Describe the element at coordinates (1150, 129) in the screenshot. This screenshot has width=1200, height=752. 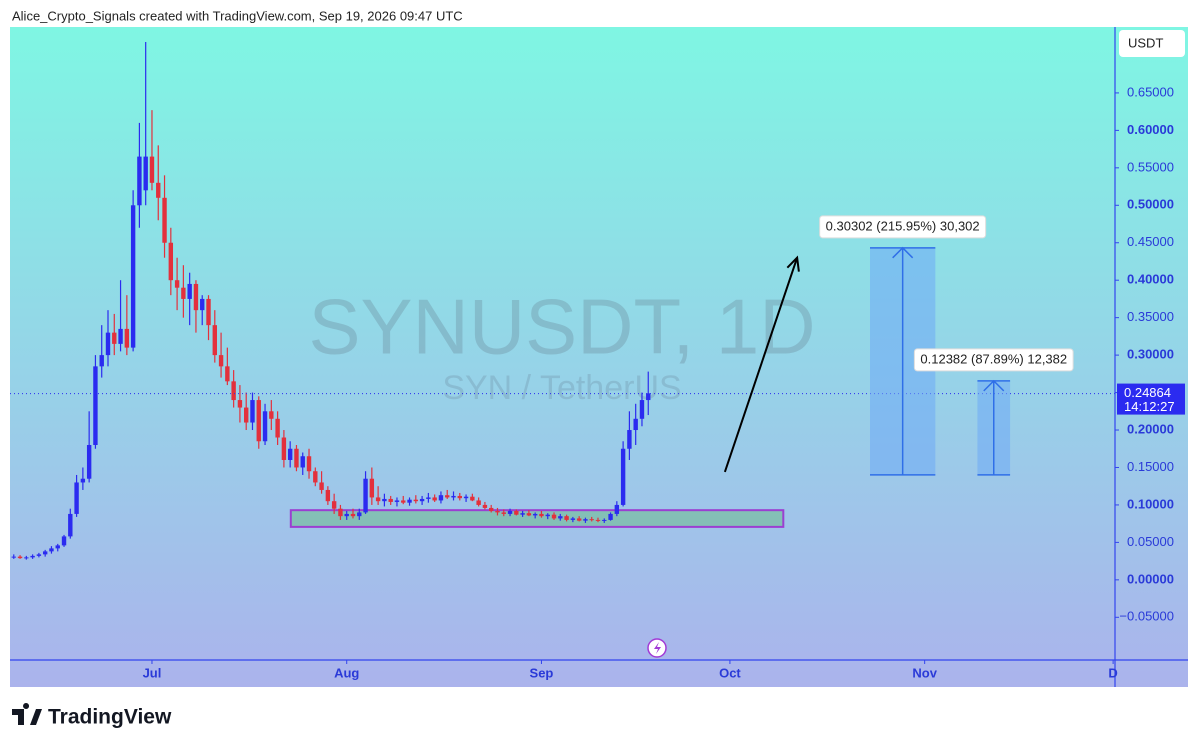
I see `y-tick-label: 0.60000` at that location.